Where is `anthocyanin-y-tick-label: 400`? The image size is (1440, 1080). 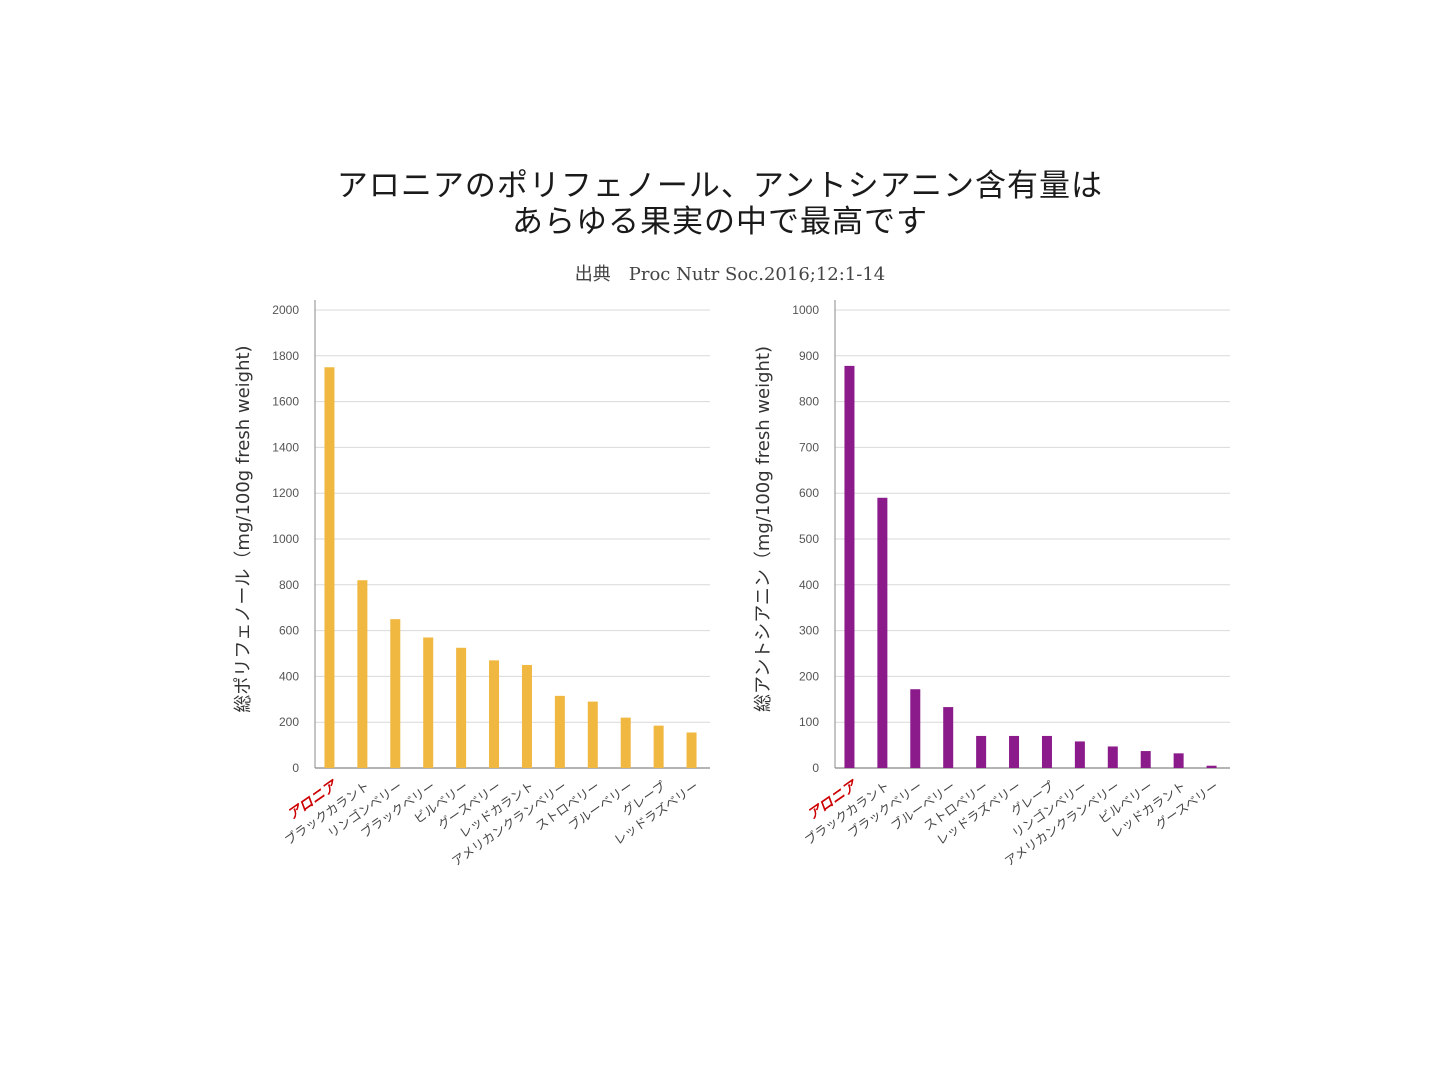
anthocyanin-y-tick-label: 400 is located at coordinates (809, 585).